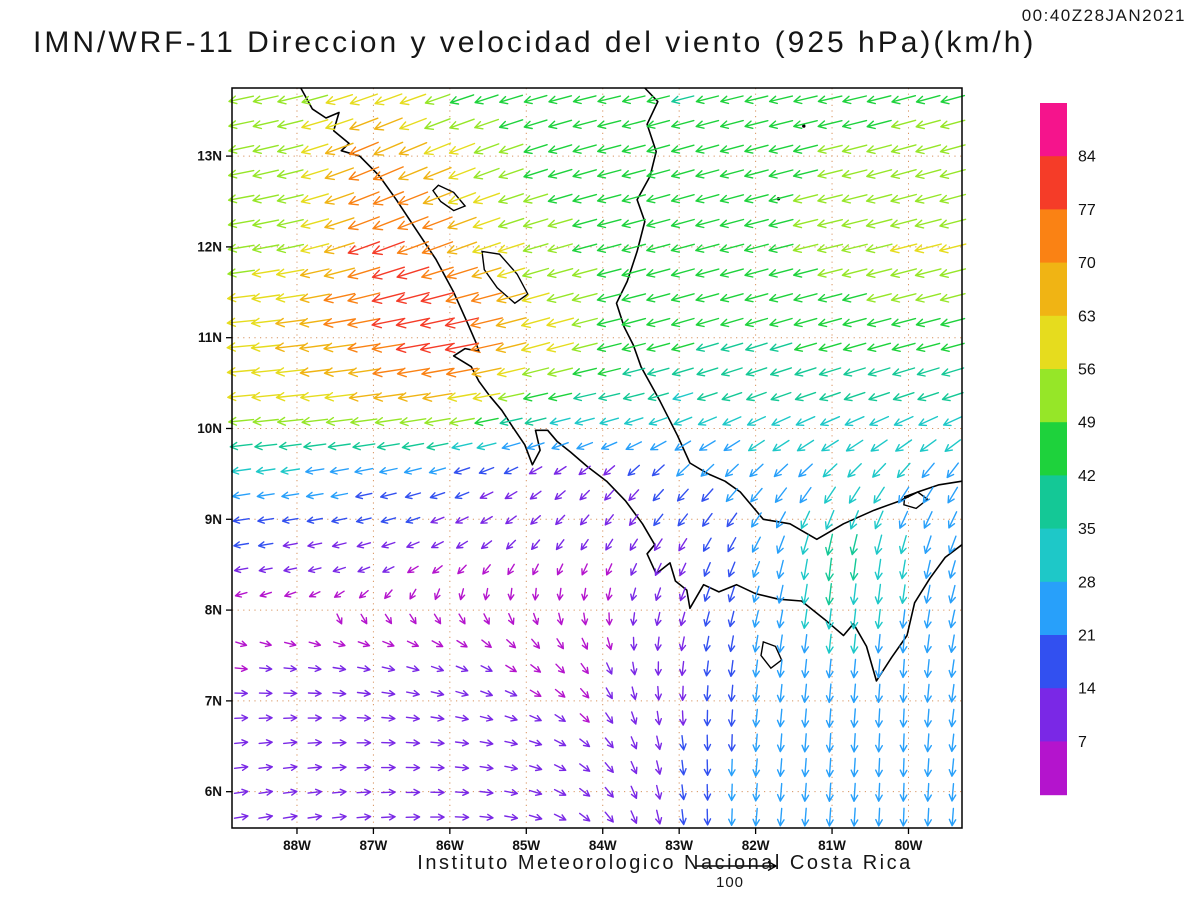 Image resolution: width=1200 pixels, height=900 pixels. What do you see at coordinates (209, 246) in the screenshot?
I see `lat-tick-label: 12N` at bounding box center [209, 246].